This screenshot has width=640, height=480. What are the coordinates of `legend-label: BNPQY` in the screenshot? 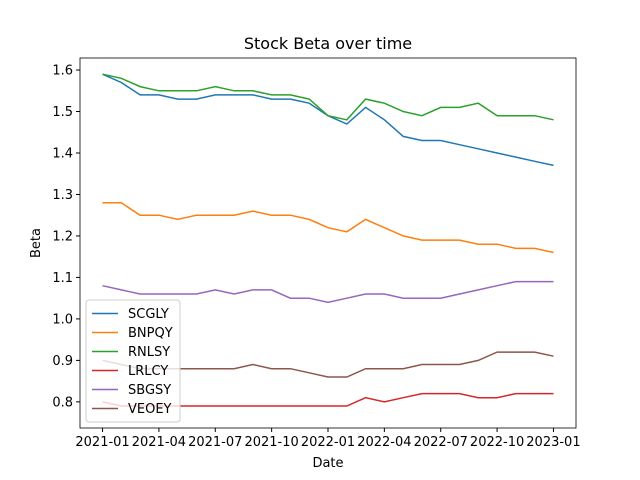 It's located at (150, 333).